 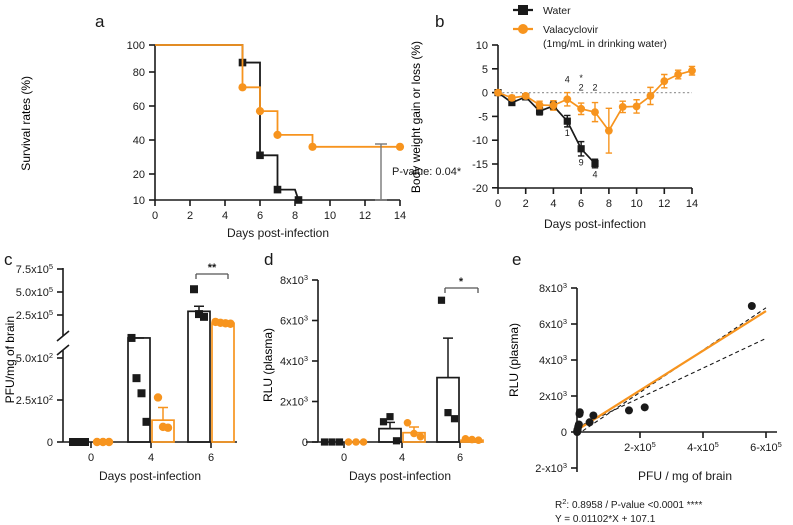 I want to click on svg-text: 2-x105, so click(x=640, y=447).